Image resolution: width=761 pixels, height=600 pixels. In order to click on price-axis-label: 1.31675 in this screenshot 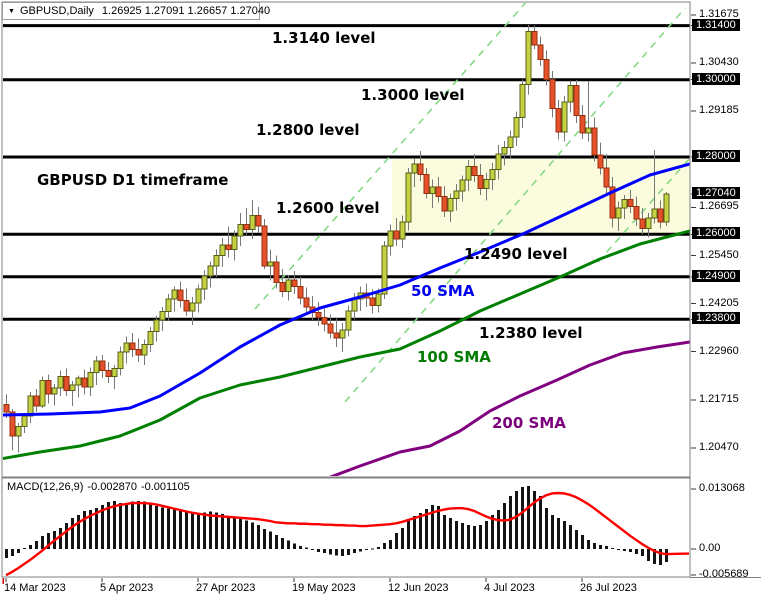, I will do `click(719, 14)`.